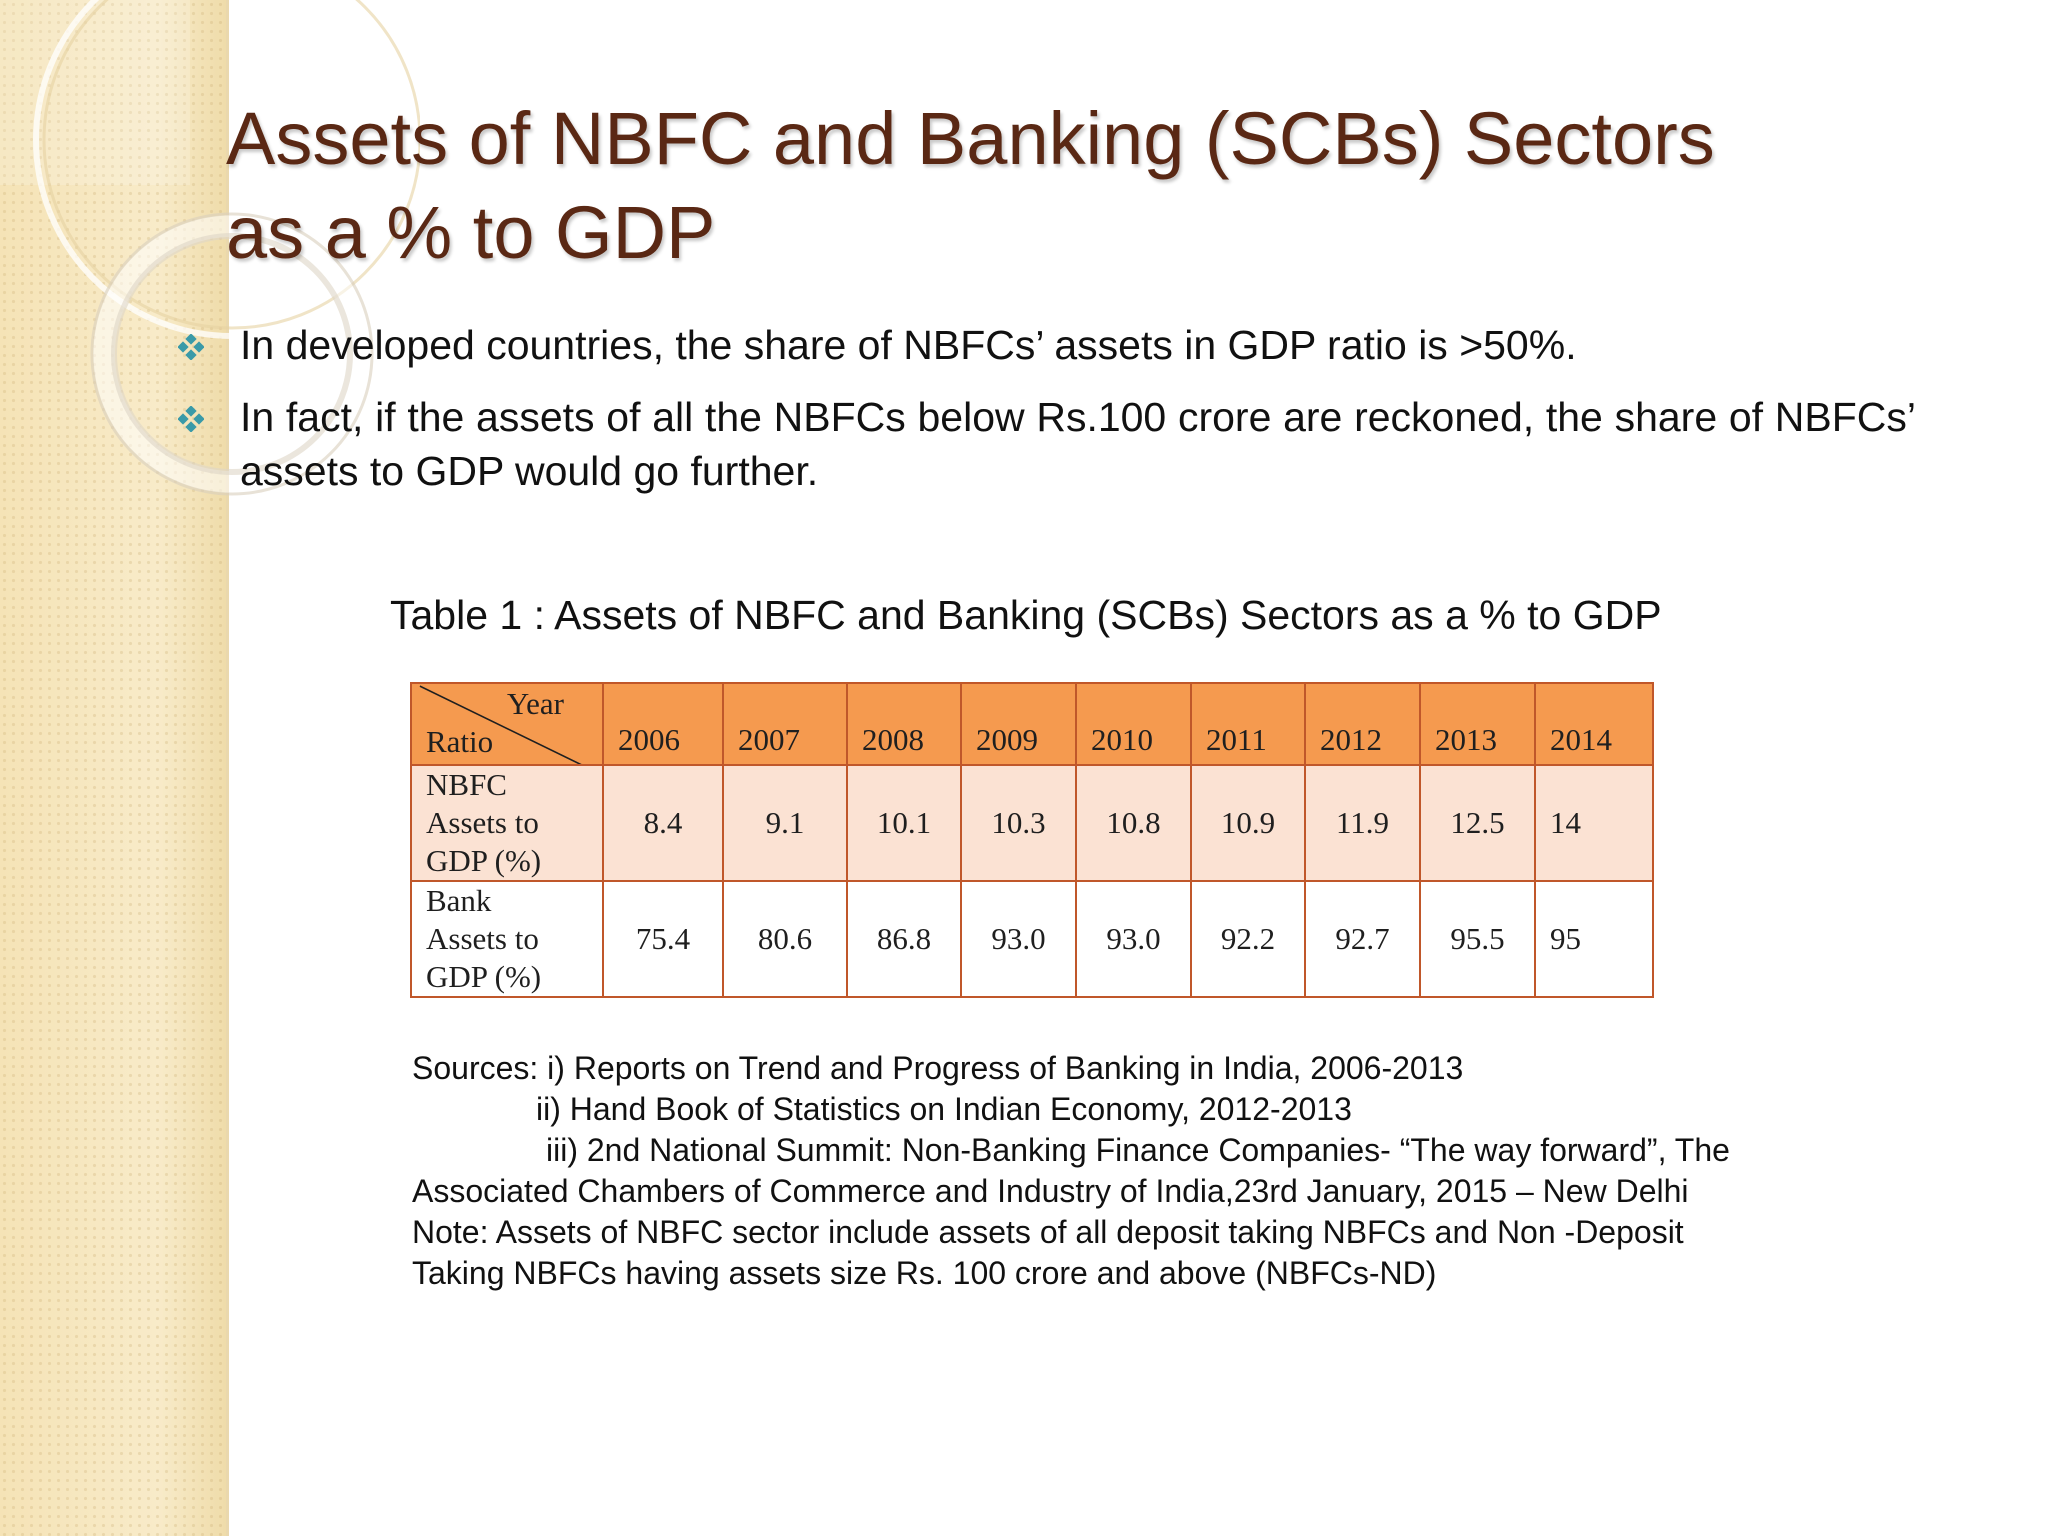 This screenshot has width=2048, height=1536. What do you see at coordinates (1594, 939) in the screenshot?
I see `table-cell: 95` at bounding box center [1594, 939].